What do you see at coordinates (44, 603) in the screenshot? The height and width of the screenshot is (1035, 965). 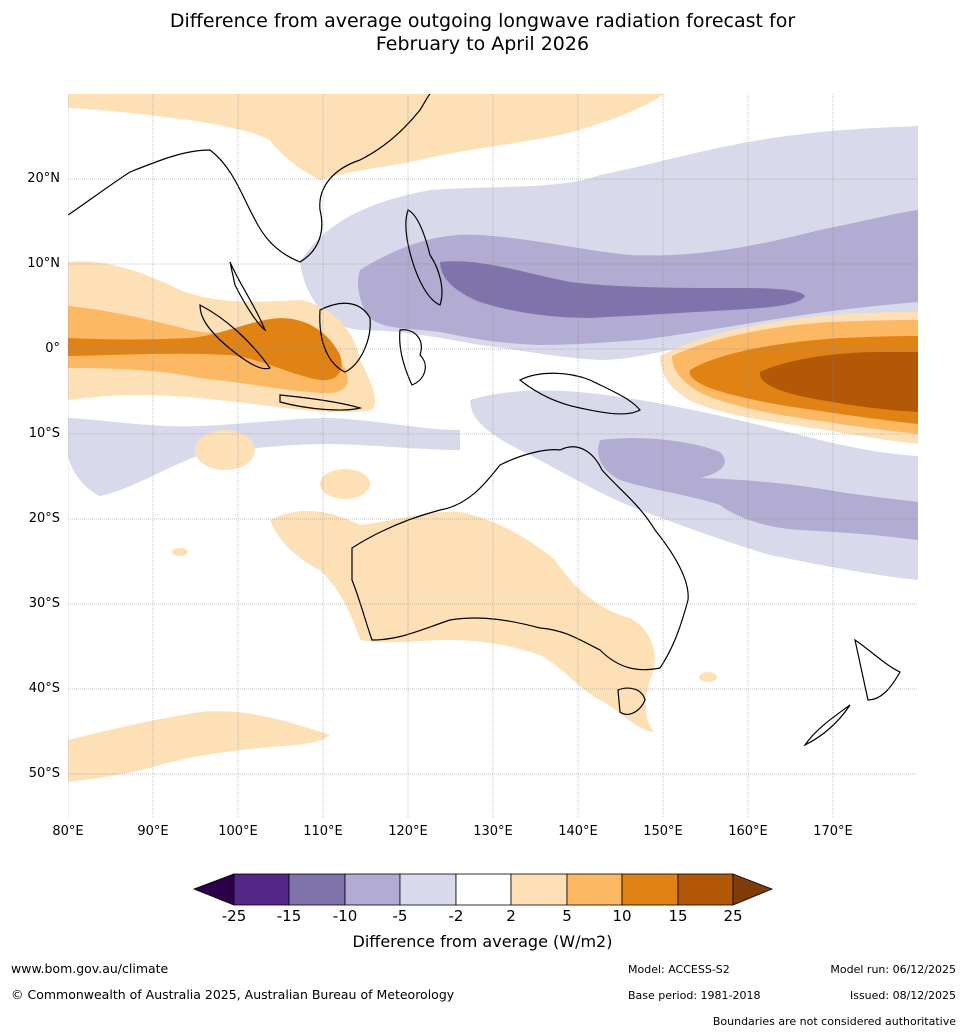 I see `lat-label: 30°S` at bounding box center [44, 603].